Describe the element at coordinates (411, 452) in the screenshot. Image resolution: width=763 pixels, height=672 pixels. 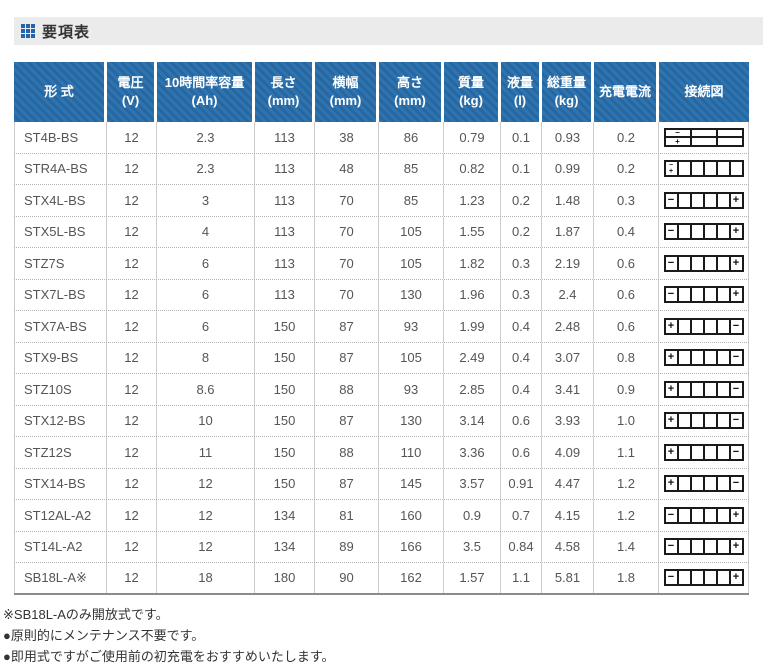
I see `cell-height_mm: 110` at that location.